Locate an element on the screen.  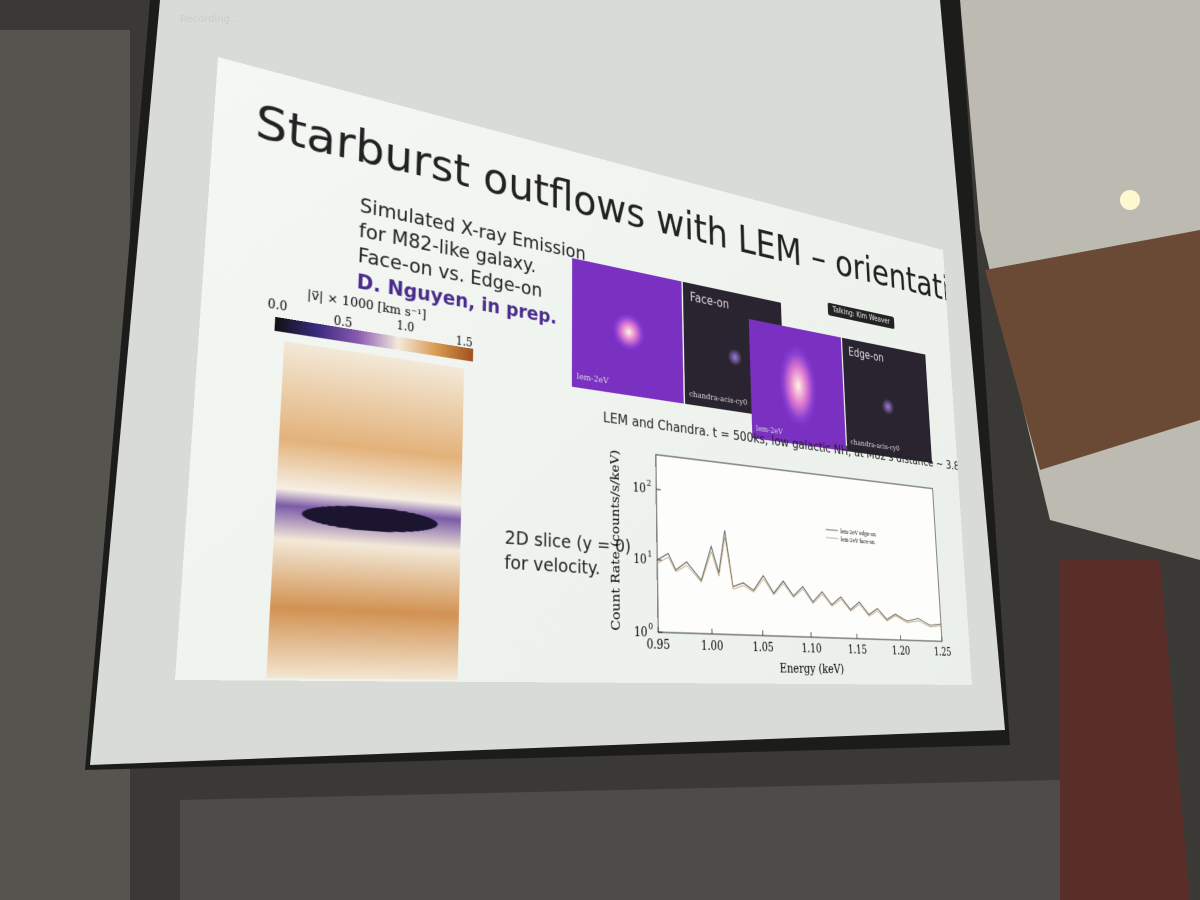
slice-note: for velocity. is located at coordinates (552, 564).